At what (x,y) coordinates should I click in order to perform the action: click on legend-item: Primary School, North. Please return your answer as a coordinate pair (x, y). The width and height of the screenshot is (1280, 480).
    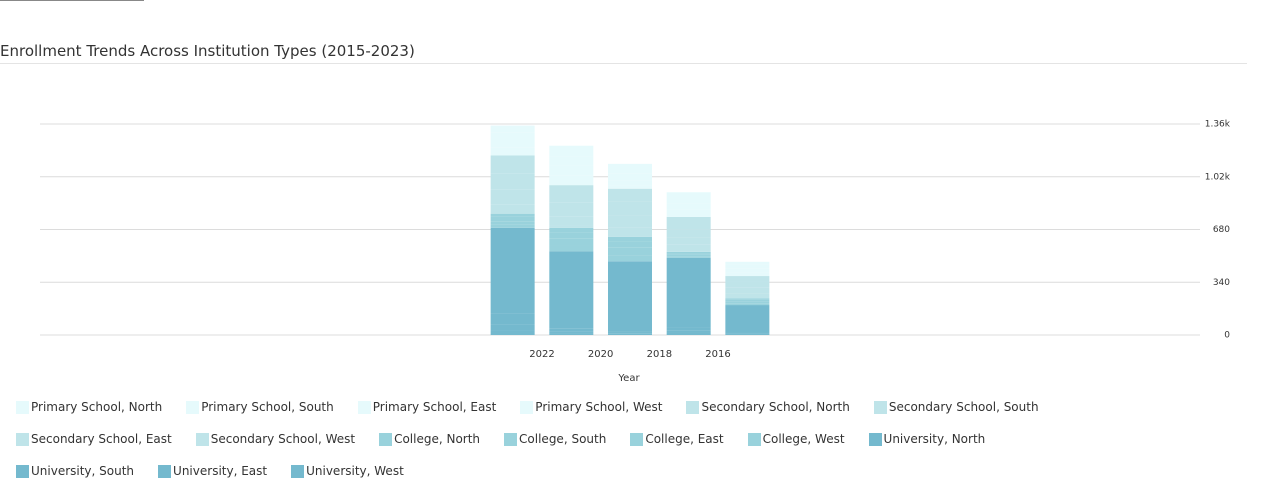
    Looking at the image, I should click on (89, 407).